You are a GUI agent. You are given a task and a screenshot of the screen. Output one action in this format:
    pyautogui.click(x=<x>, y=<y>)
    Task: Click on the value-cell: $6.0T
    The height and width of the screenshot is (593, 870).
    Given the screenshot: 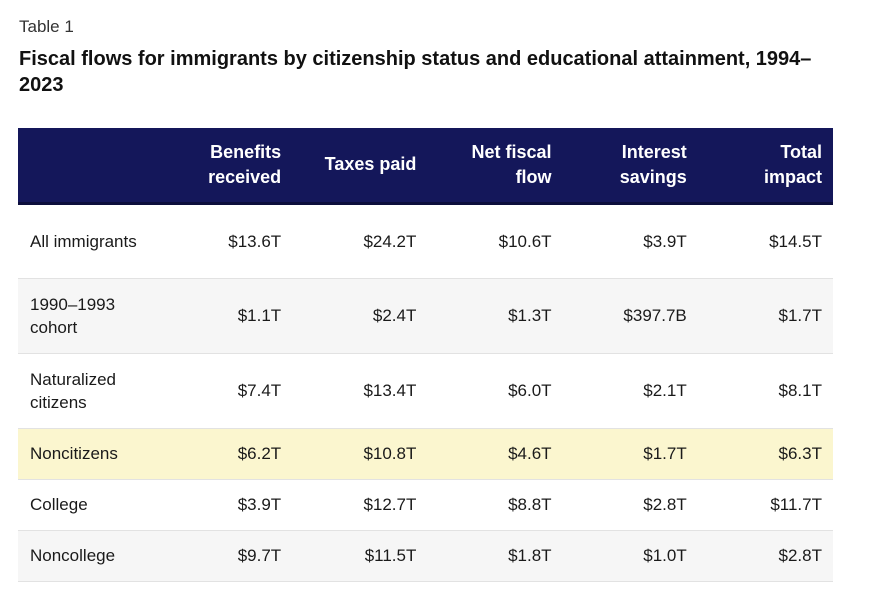 What is the action you would take?
    pyautogui.click(x=495, y=391)
    